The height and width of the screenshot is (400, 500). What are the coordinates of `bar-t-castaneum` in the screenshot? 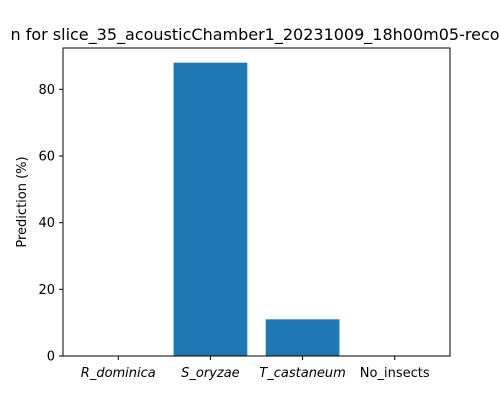 It's located at (302, 337).